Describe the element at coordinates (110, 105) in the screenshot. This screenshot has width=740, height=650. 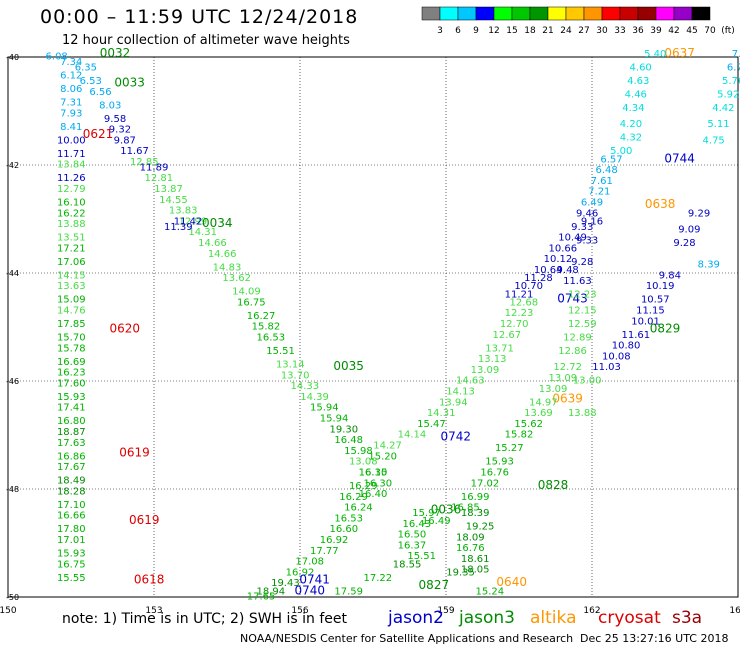
I see `wave-height-label: 8.03` at that location.